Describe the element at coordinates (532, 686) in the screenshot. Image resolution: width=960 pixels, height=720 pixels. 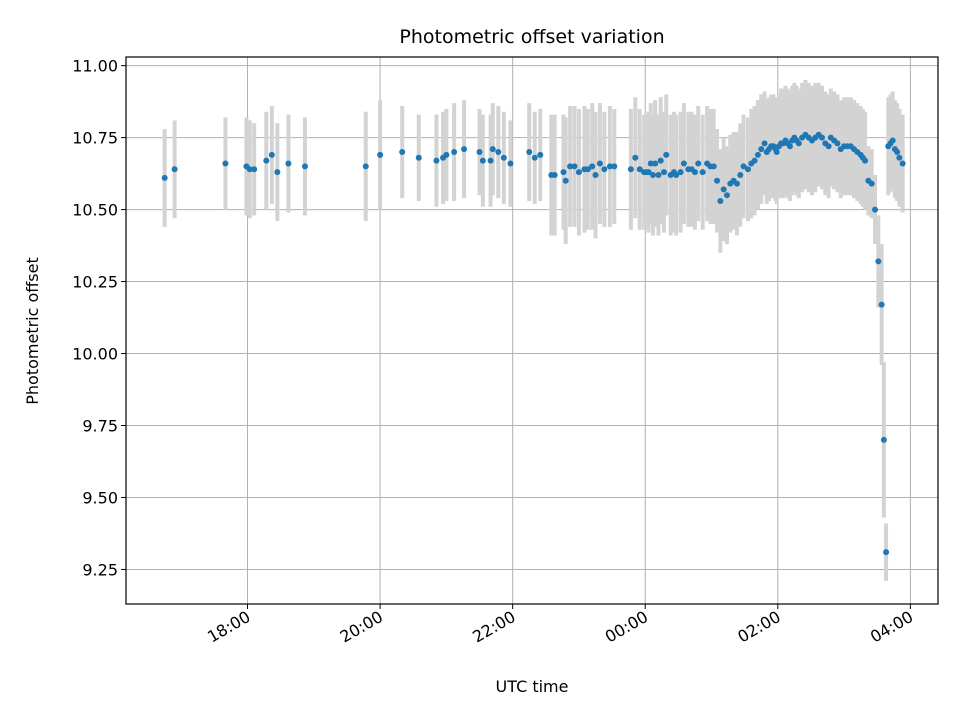
I see `x-axis-title: UTC time` at that location.